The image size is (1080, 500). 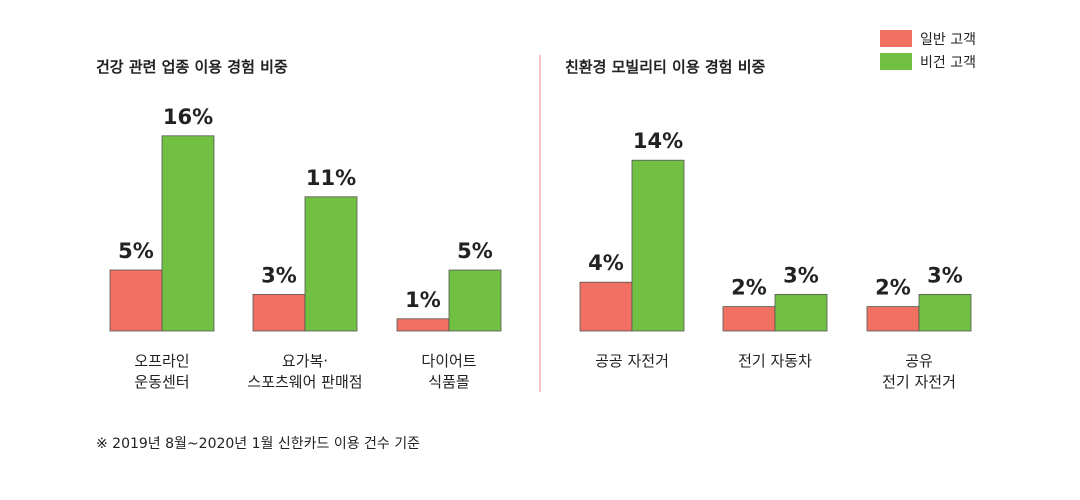 I want to click on data-label-c0-g2-general: 1%, so click(x=423, y=300).